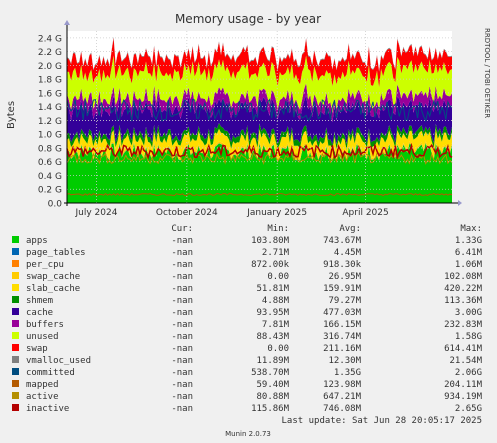 Image resolution: width=497 pixels, height=443 pixels. What do you see at coordinates (342, 325) in the screenshot?
I see `legend-avg: 166.15M` at bounding box center [342, 325].